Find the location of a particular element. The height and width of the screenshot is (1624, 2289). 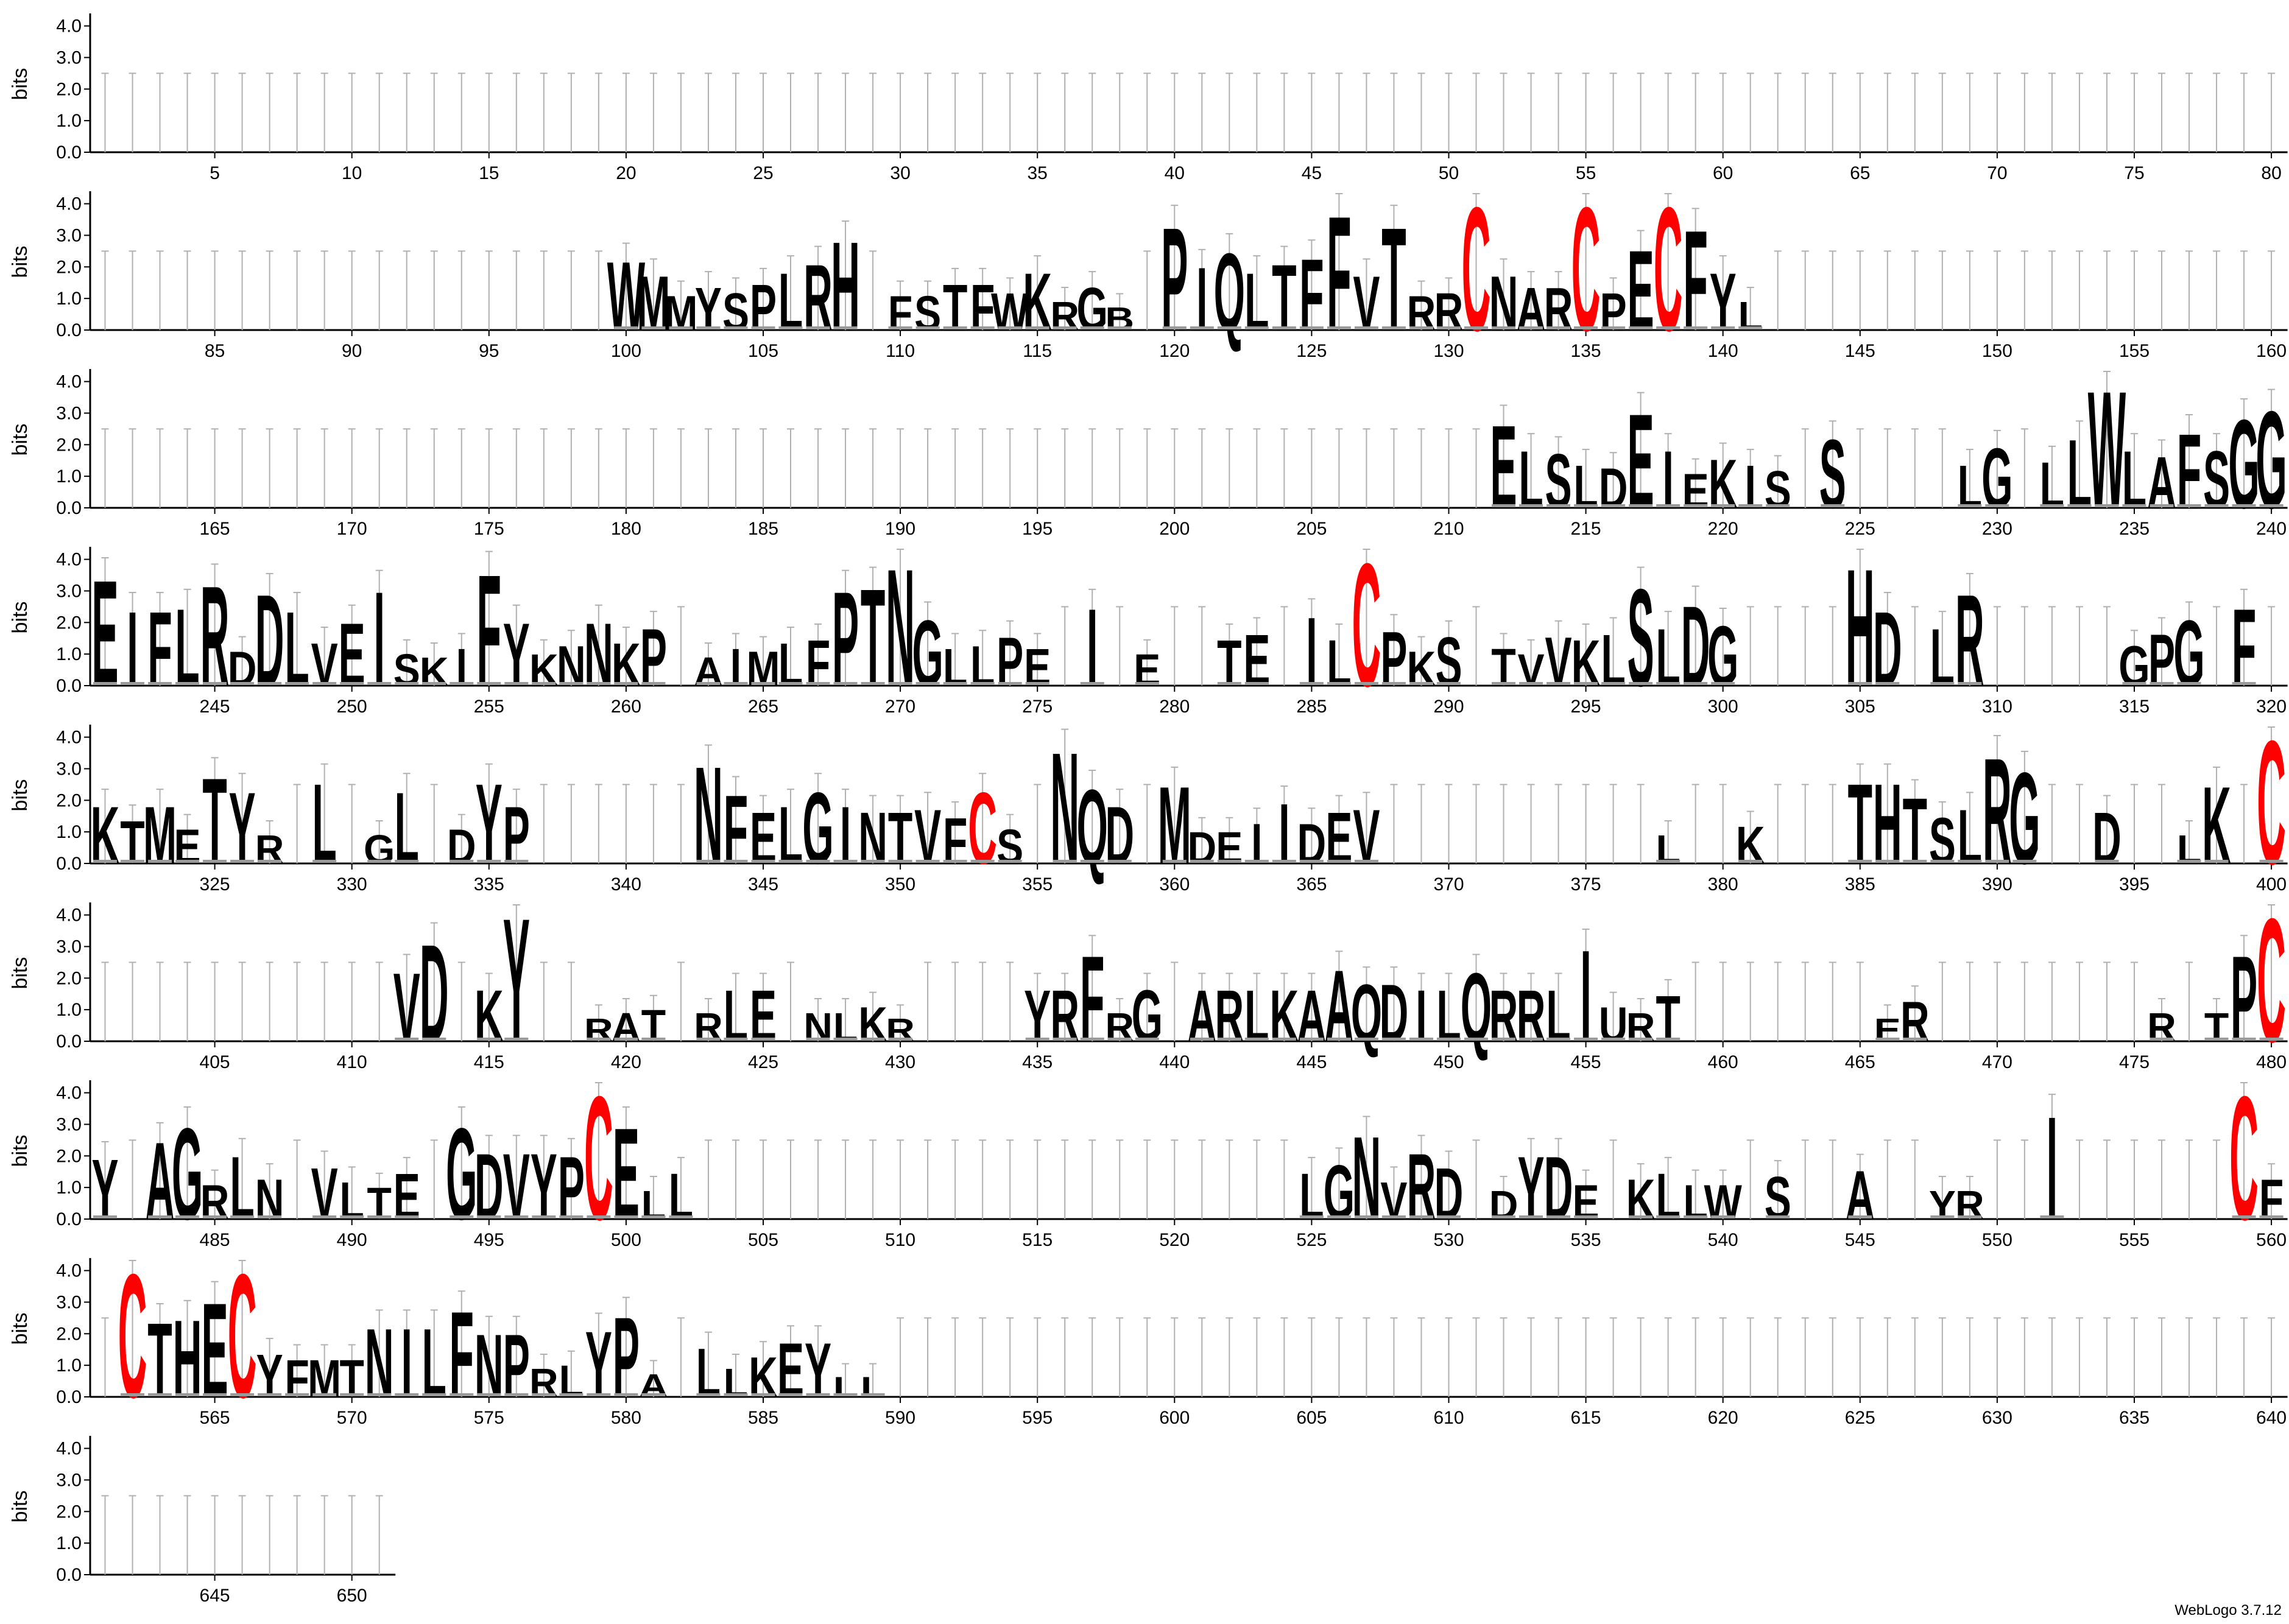

x-tick-label: 135 is located at coordinates (1586, 351).